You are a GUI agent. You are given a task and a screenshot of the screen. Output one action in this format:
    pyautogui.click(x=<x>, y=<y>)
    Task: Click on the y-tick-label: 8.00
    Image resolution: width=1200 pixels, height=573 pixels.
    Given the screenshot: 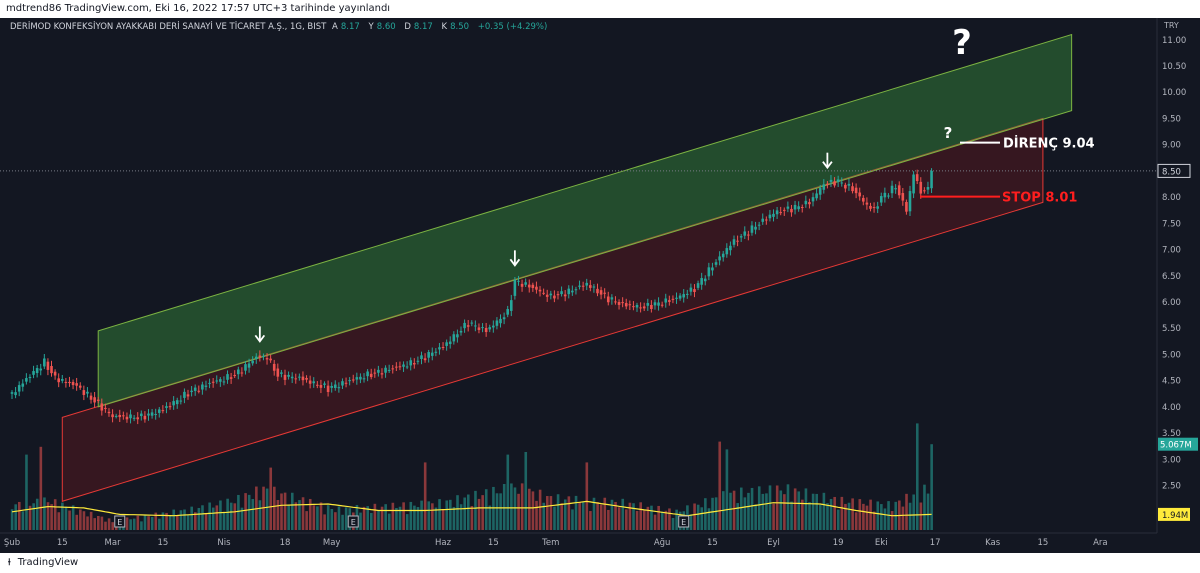 What is the action you would take?
    pyautogui.click(x=1171, y=198)
    